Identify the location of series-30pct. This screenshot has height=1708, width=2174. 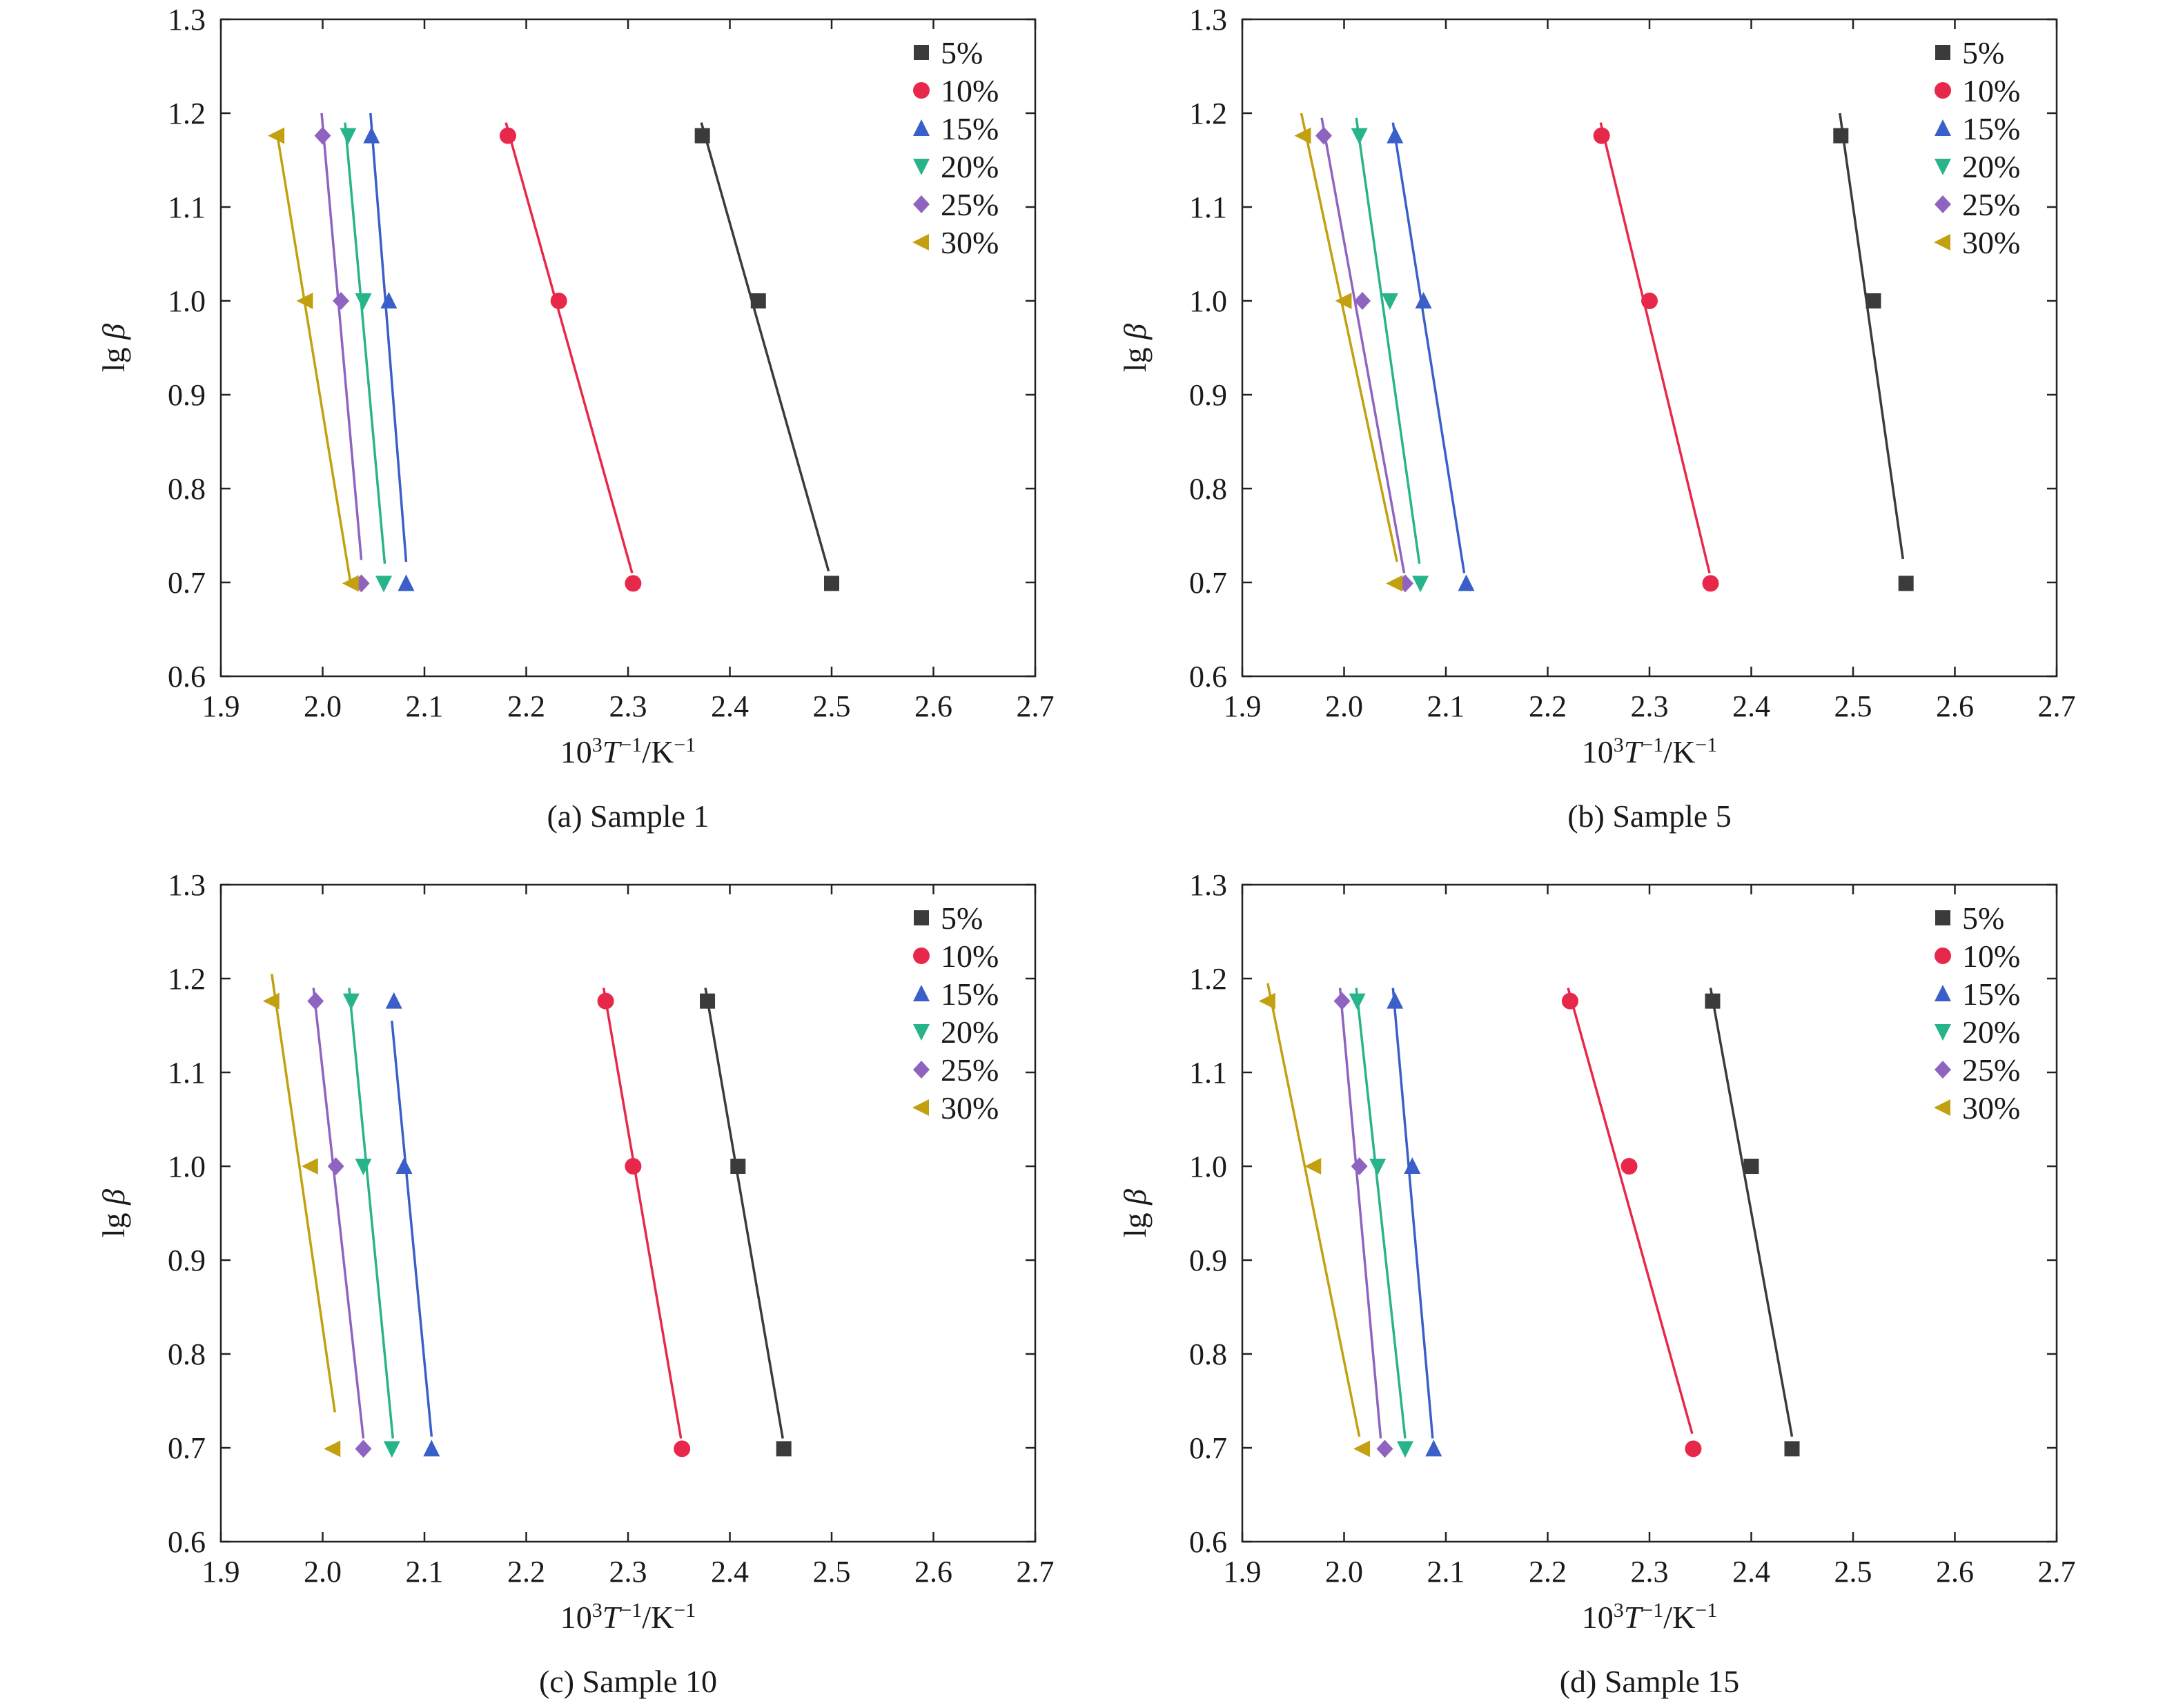
(1314, 1220).